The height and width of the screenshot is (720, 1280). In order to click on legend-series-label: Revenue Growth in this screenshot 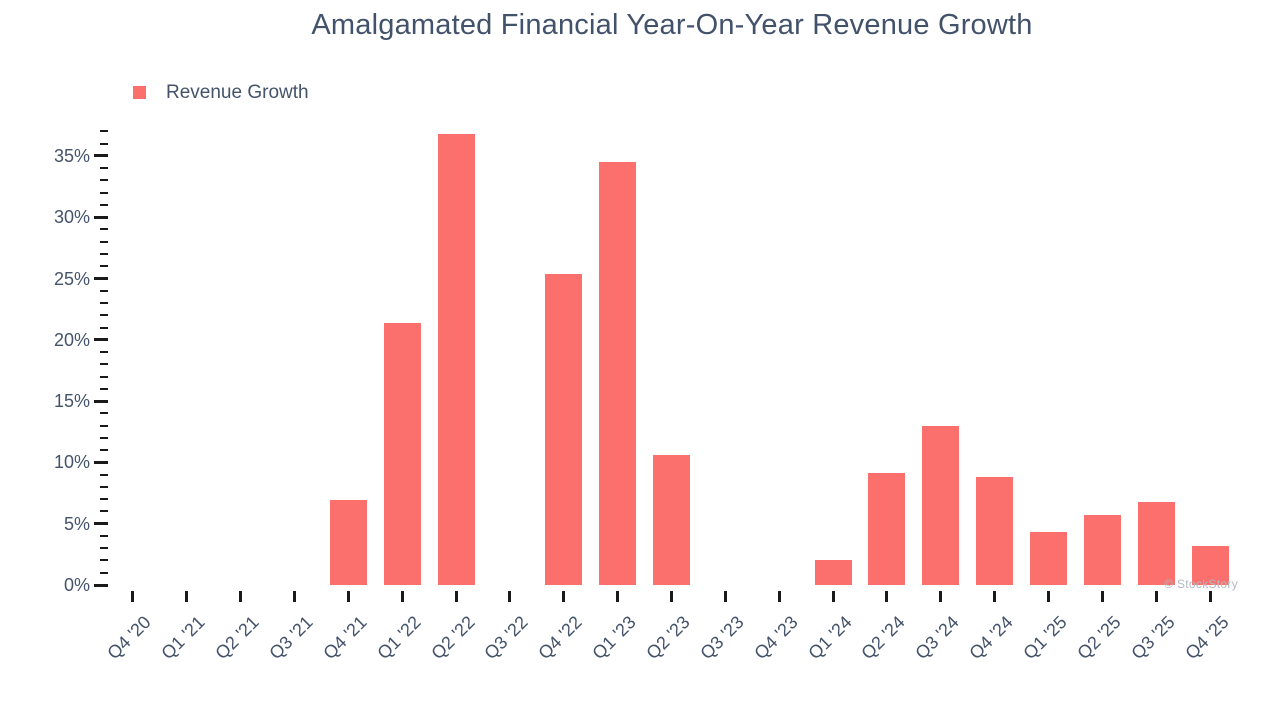, I will do `click(237, 92)`.